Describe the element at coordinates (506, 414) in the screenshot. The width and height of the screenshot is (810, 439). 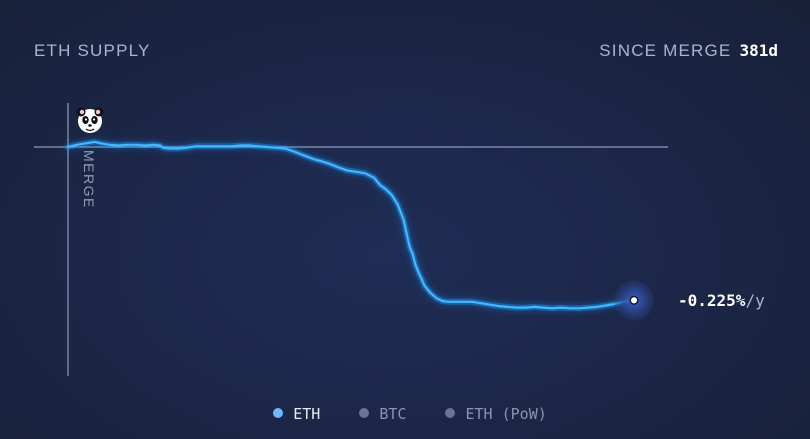
I see `legend-label-eth-pow: ETH (PoW)` at that location.